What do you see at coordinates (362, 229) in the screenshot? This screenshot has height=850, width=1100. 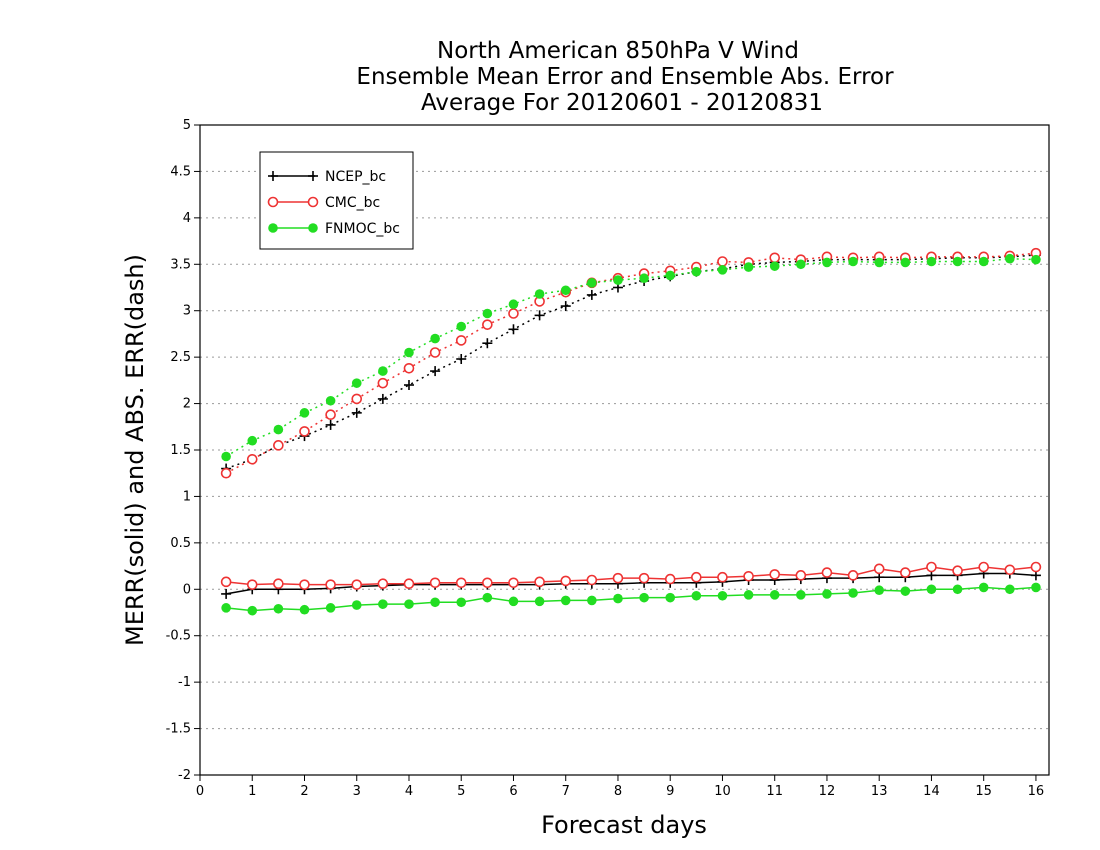 I see `legend-label-FNMOC_bc: FNMOC_bc` at bounding box center [362, 229].